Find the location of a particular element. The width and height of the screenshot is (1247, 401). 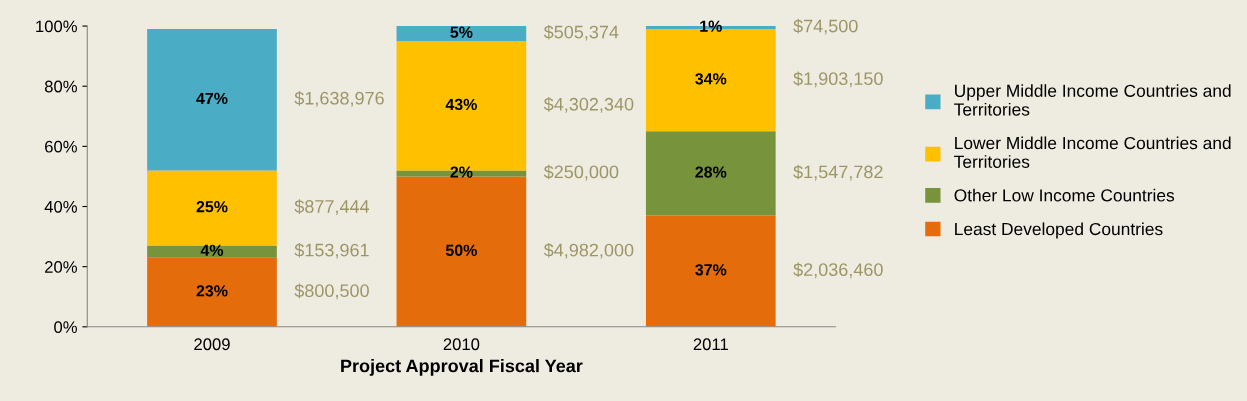

annotation: $250,000 is located at coordinates (581, 172).